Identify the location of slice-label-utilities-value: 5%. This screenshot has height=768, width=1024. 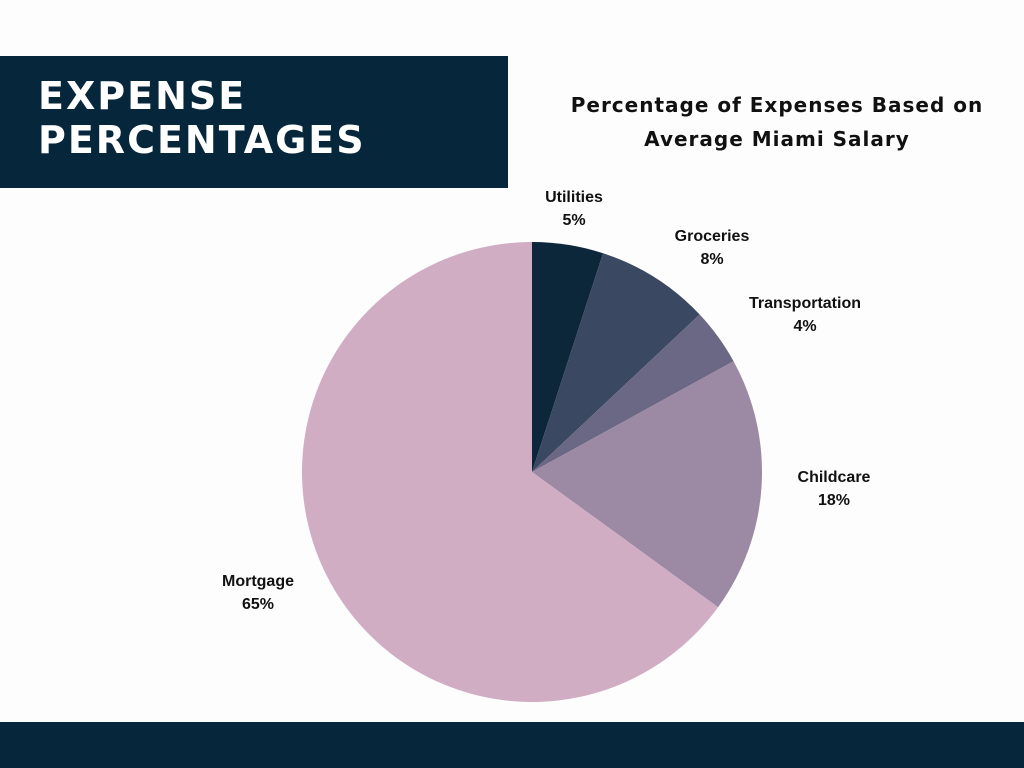
(574, 220).